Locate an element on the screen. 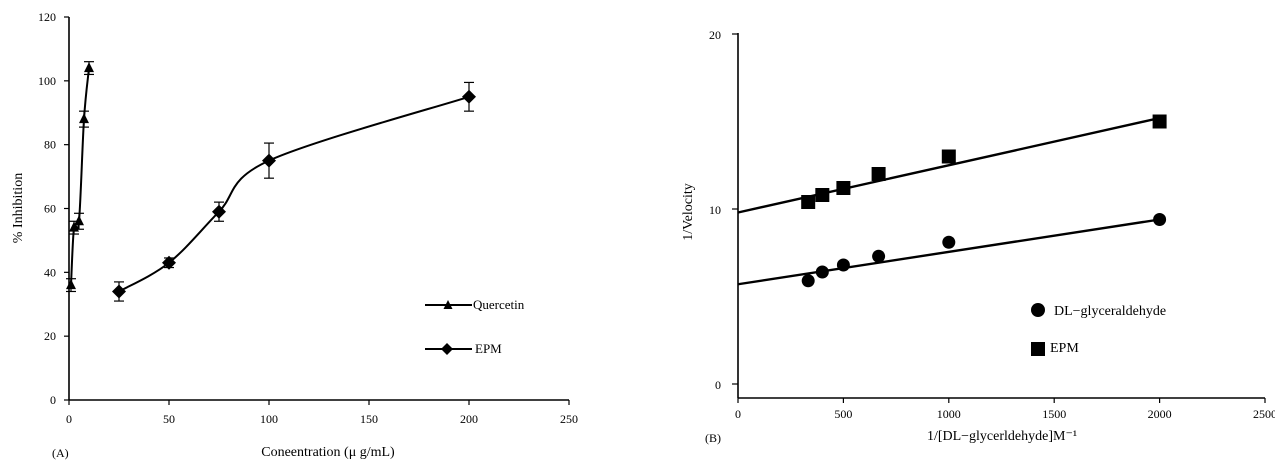 The height and width of the screenshot is (463, 1275). y-tick-label: 100 is located at coordinates (47, 81).